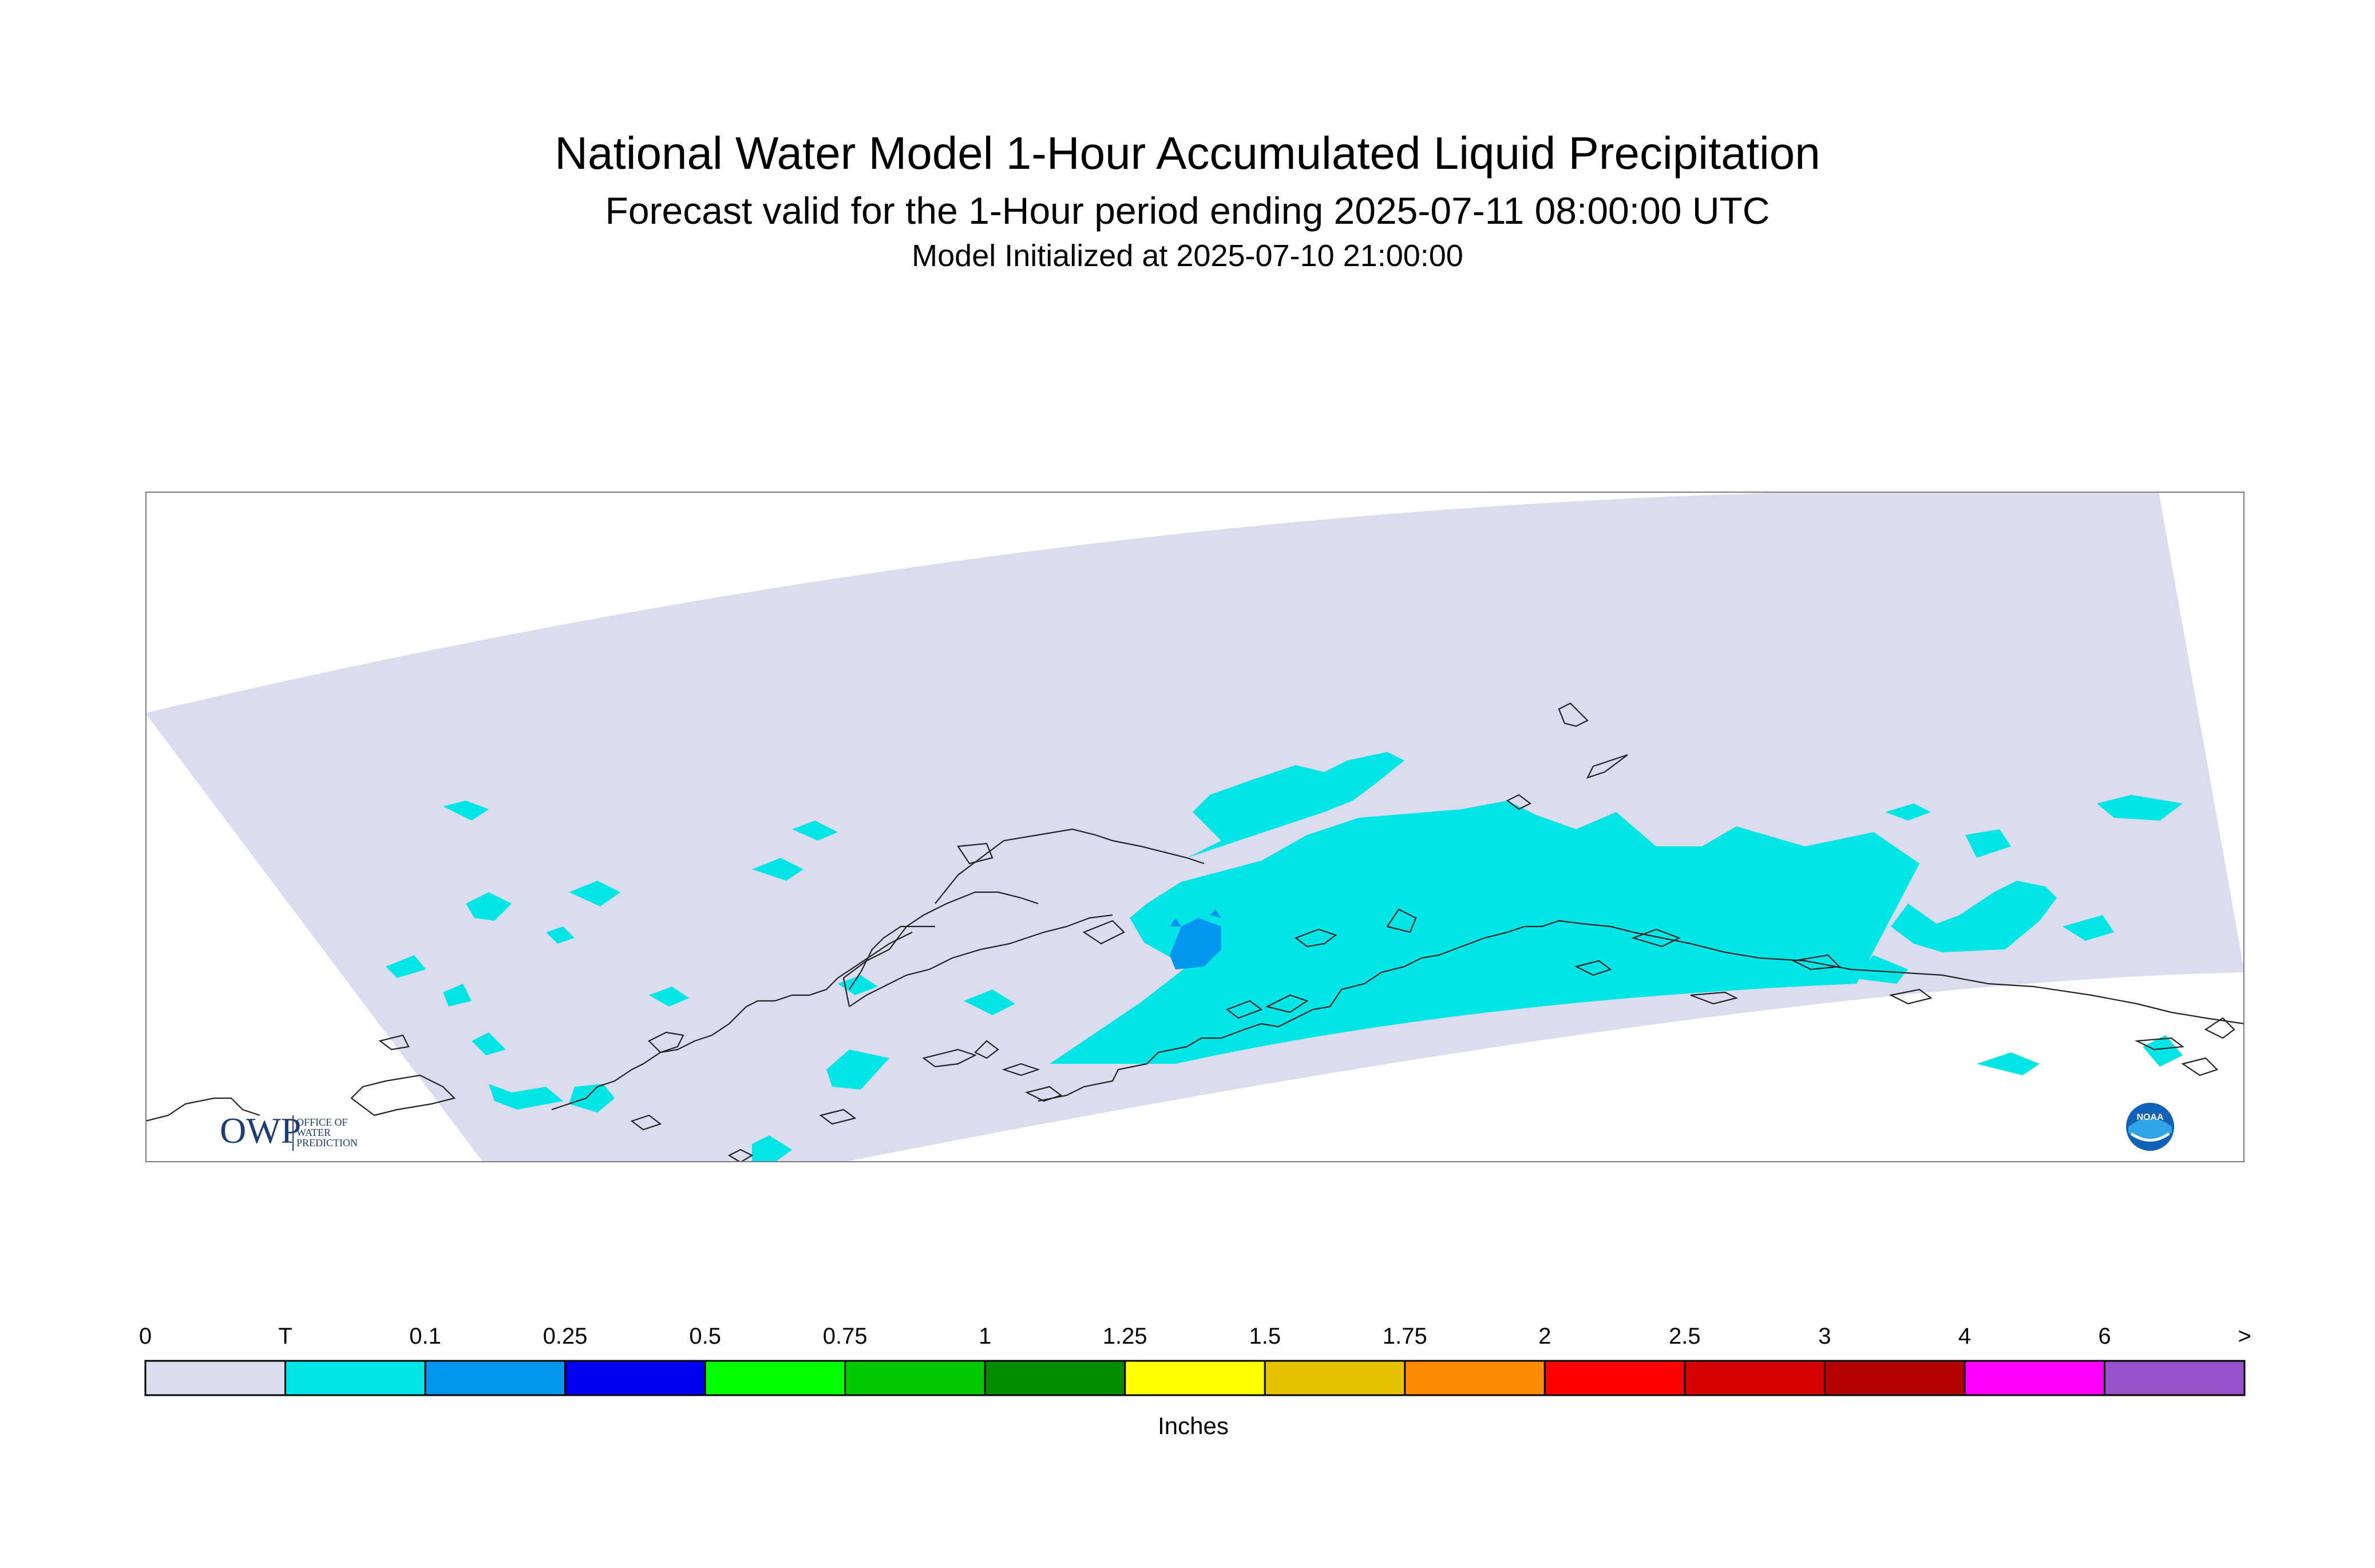 Image resolution: width=2375 pixels, height=1568 pixels. Describe the element at coordinates (1125, 1336) in the screenshot. I see `legend-tick-label: 1.25` at that location.